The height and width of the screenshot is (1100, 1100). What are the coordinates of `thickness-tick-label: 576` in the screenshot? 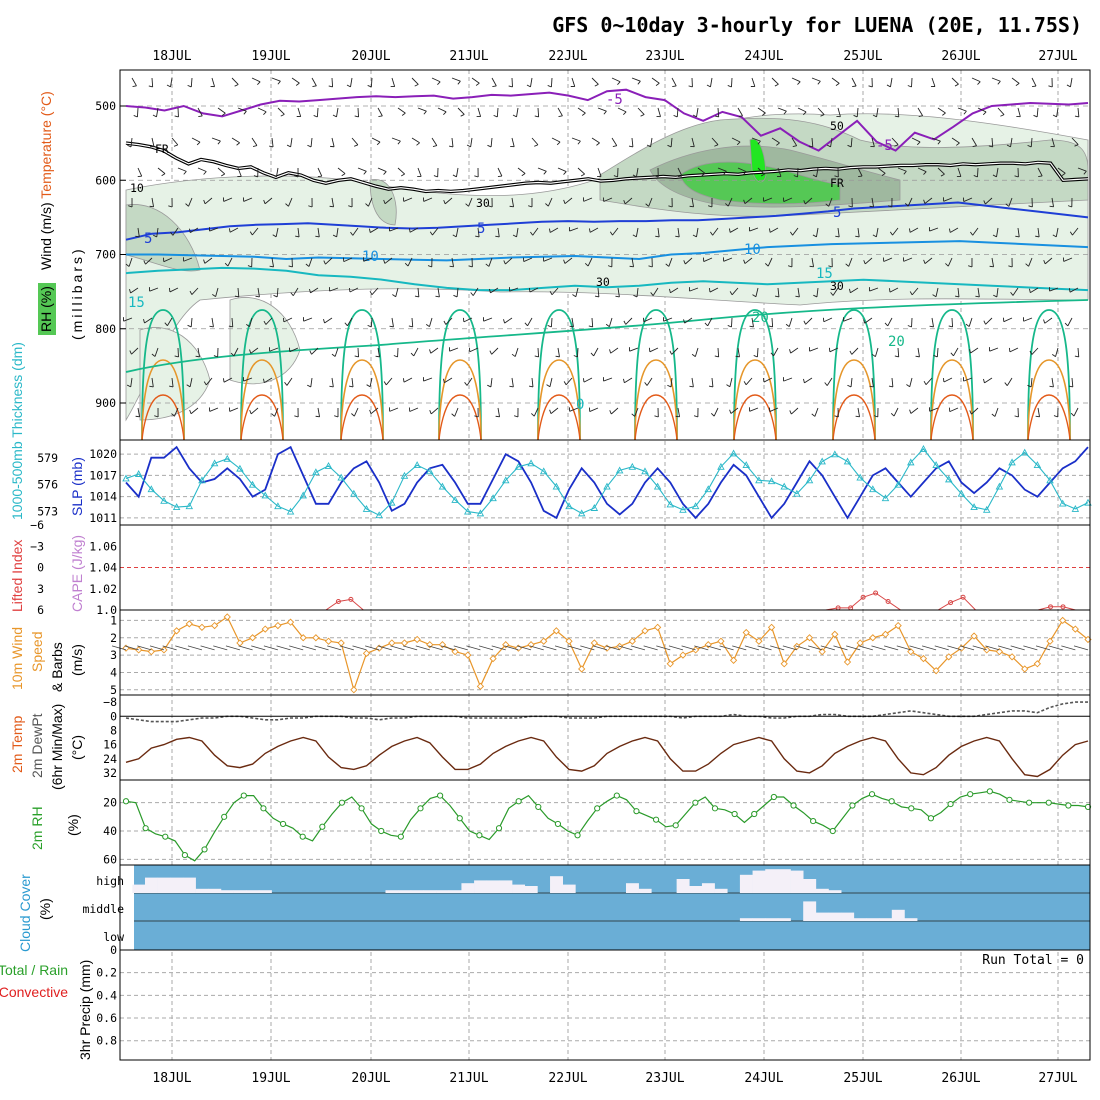 It's located at (47, 485).